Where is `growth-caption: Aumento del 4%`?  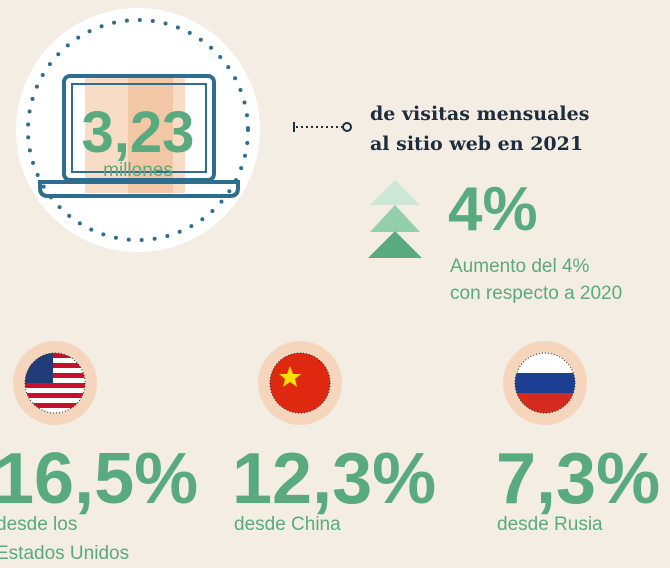 growth-caption: Aumento del 4% is located at coordinates (520, 266).